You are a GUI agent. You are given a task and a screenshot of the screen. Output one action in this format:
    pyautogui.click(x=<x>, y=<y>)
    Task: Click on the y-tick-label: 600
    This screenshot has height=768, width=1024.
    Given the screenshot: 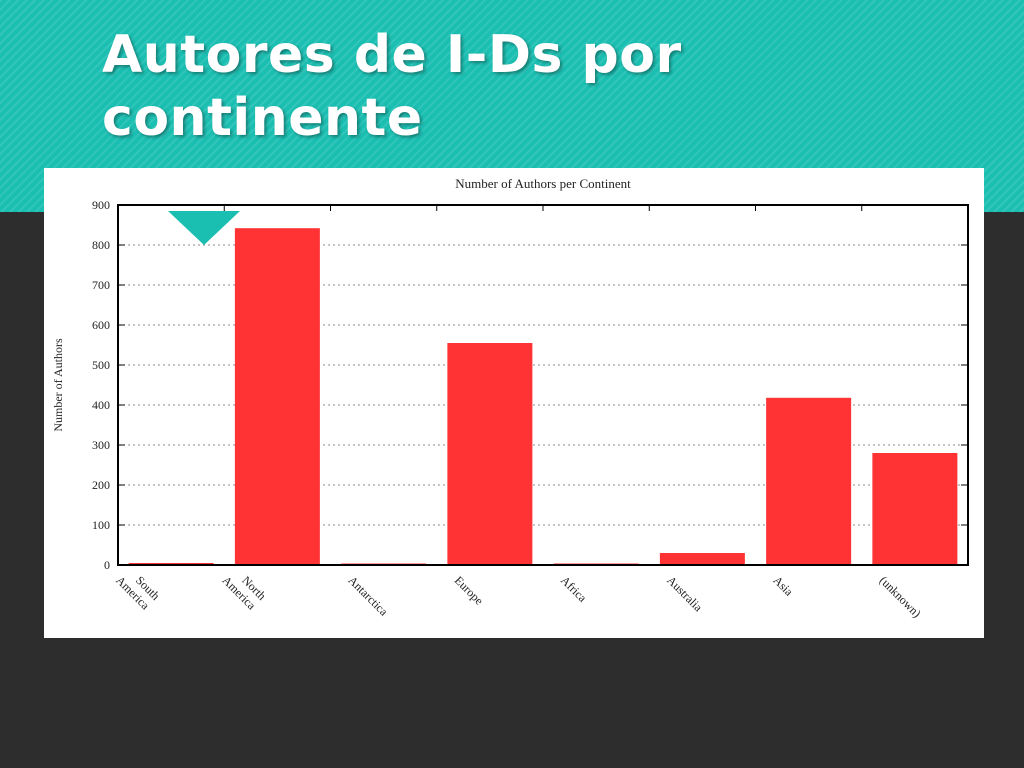 What is the action you would take?
    pyautogui.click(x=101, y=325)
    